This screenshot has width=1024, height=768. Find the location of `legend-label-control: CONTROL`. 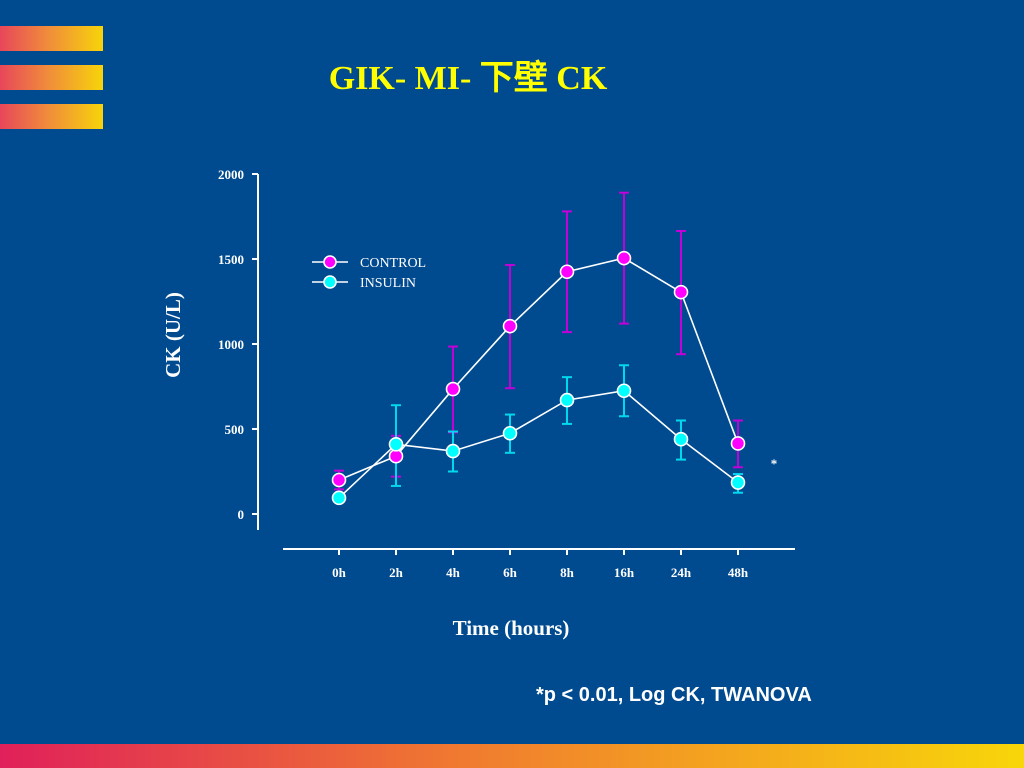

legend-label-control: CONTROL is located at coordinates (393, 263).